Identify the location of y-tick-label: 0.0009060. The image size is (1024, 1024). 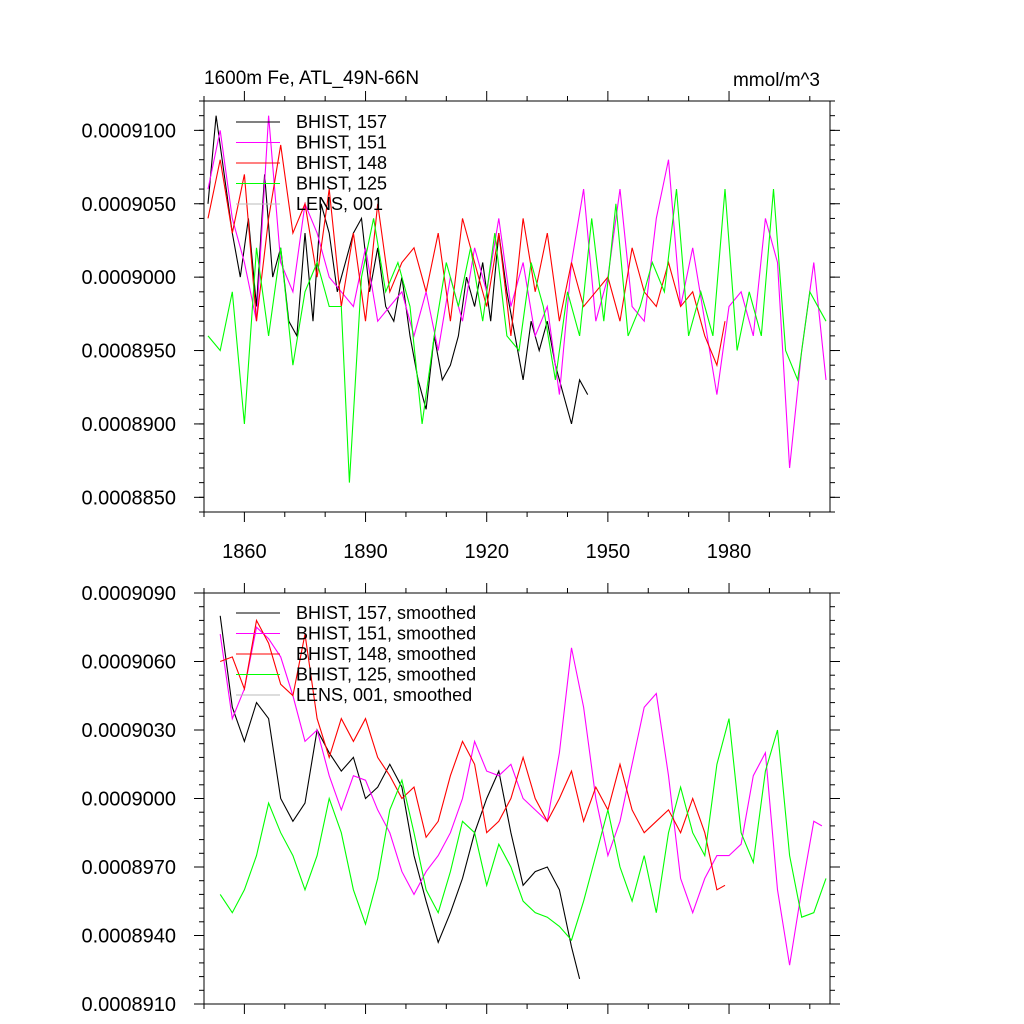
(128, 663).